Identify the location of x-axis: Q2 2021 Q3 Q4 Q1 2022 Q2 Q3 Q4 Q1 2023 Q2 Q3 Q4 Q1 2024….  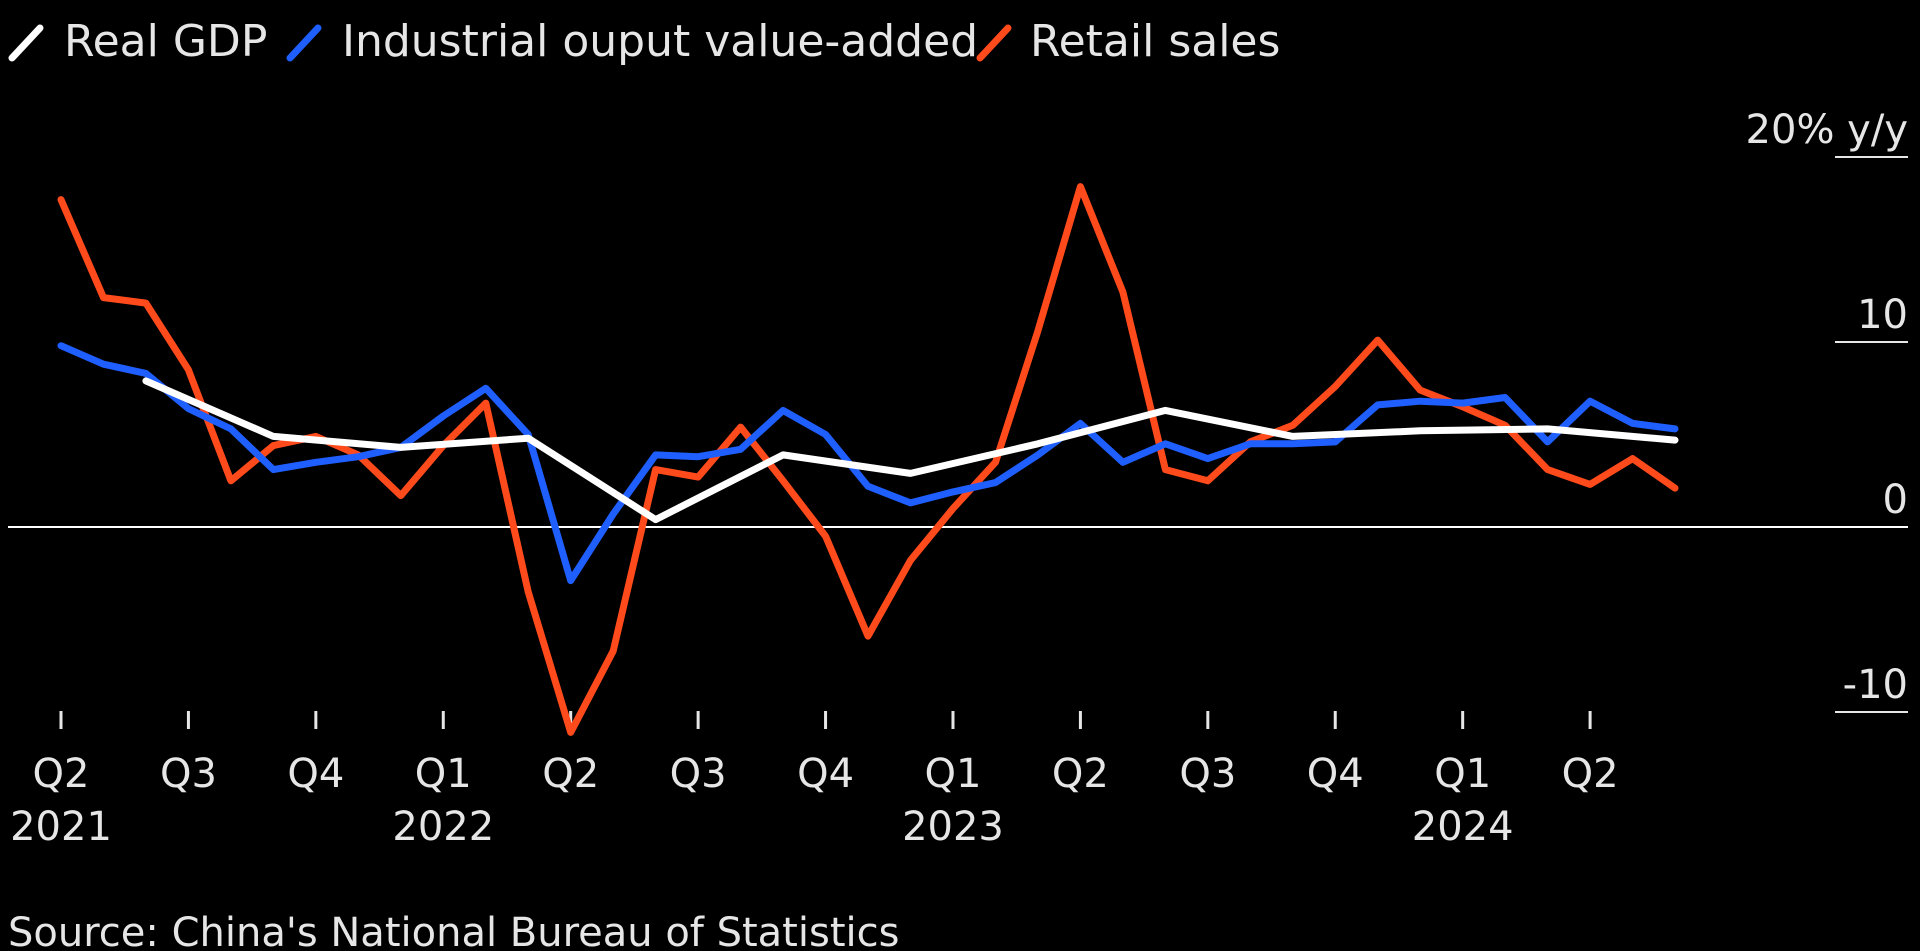
(814, 780).